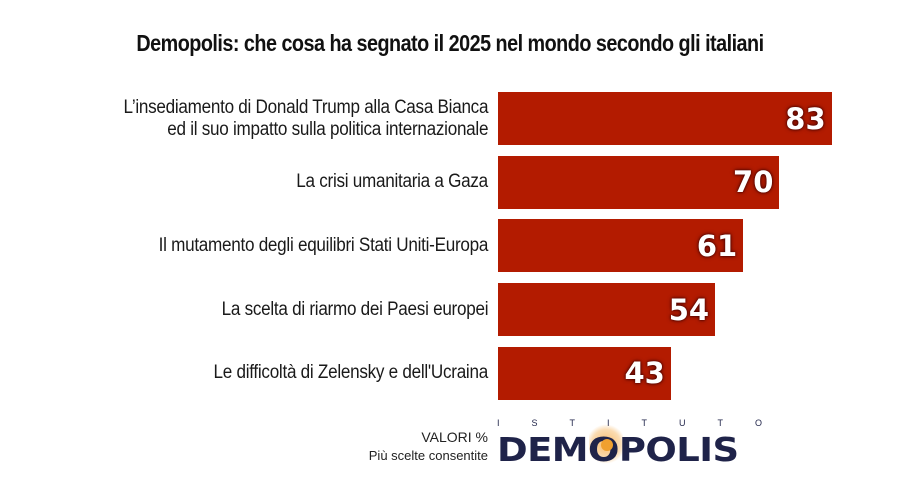 The height and width of the screenshot is (494, 900). I want to click on chart-notes: VALORI % Più scelte consentite, so click(428, 447).